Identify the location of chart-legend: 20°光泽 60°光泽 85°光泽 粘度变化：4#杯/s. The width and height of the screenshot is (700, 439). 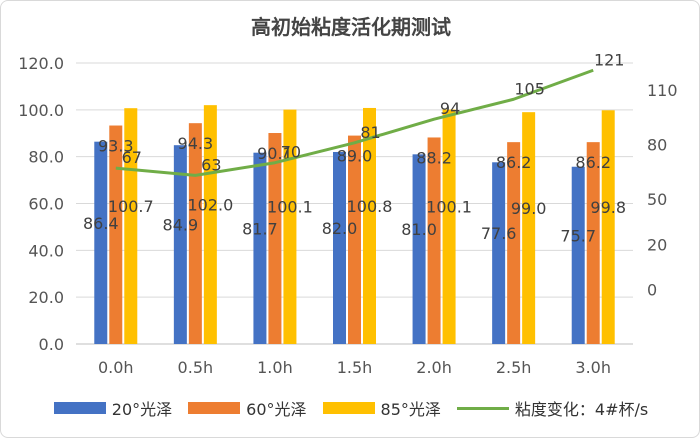
(350, 408).